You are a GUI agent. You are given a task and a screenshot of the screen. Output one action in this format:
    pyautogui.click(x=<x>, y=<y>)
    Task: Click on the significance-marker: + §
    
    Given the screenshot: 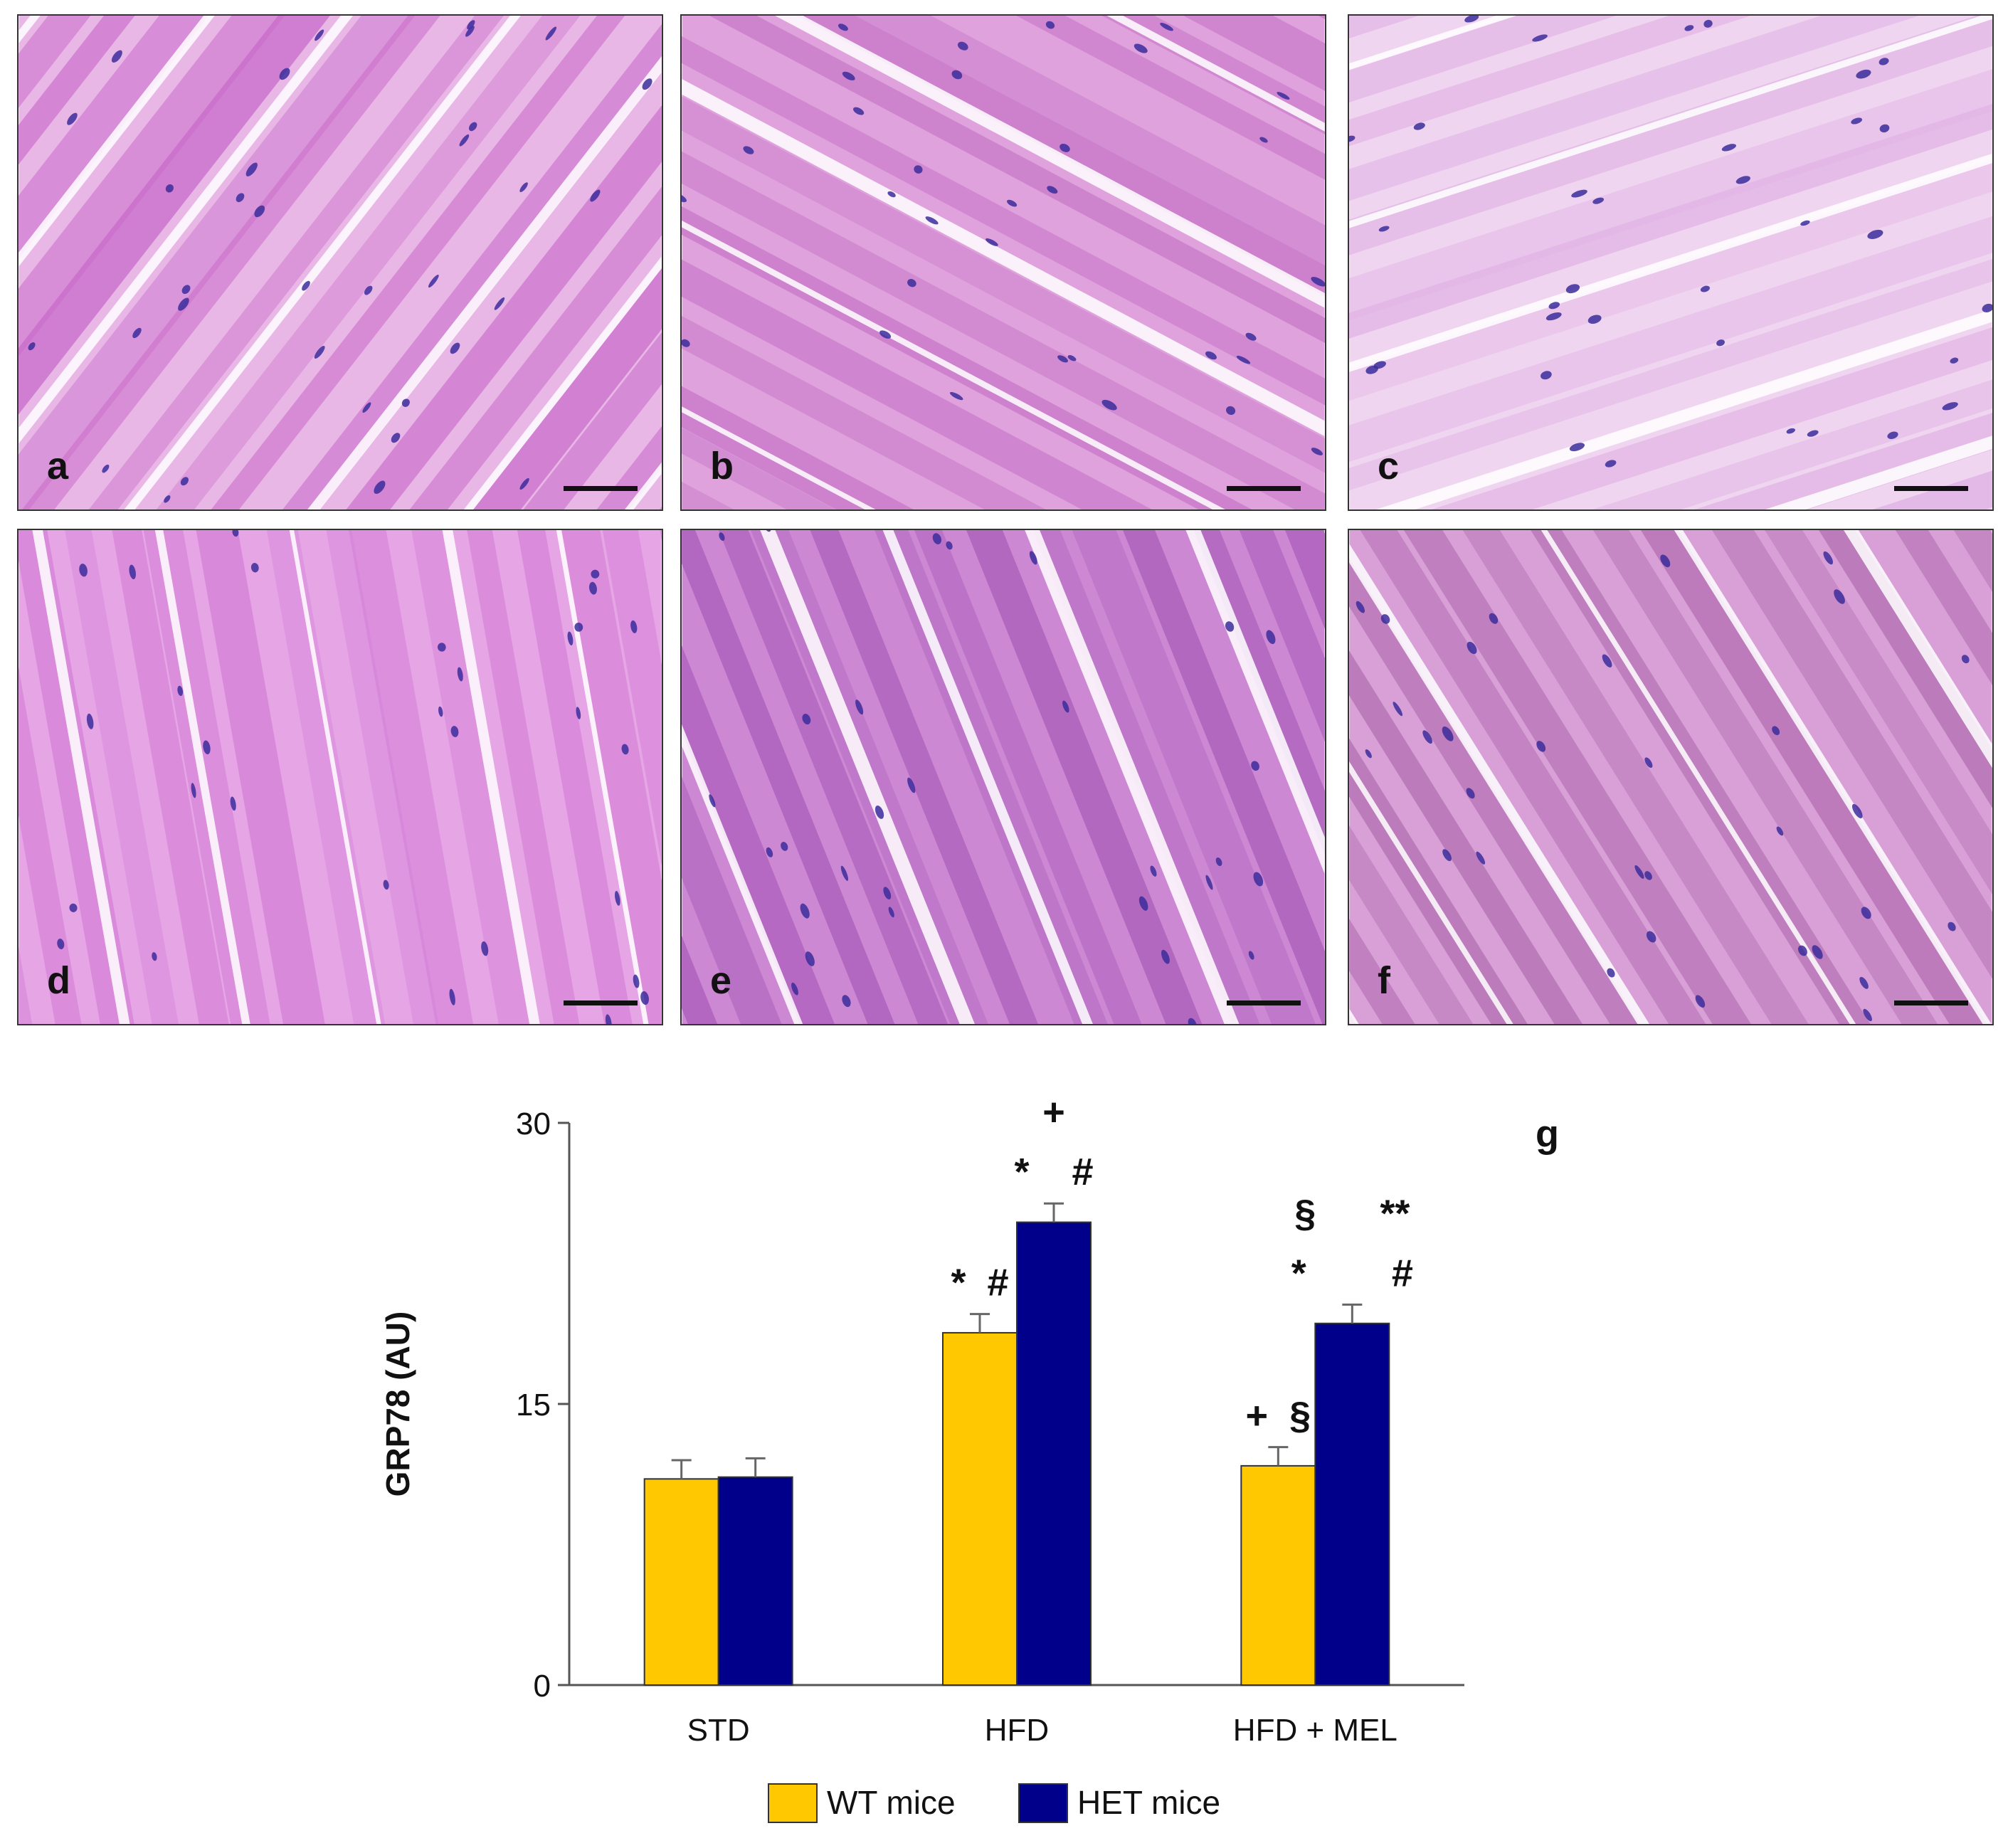 What is the action you would take?
    pyautogui.click(x=1278, y=1416)
    